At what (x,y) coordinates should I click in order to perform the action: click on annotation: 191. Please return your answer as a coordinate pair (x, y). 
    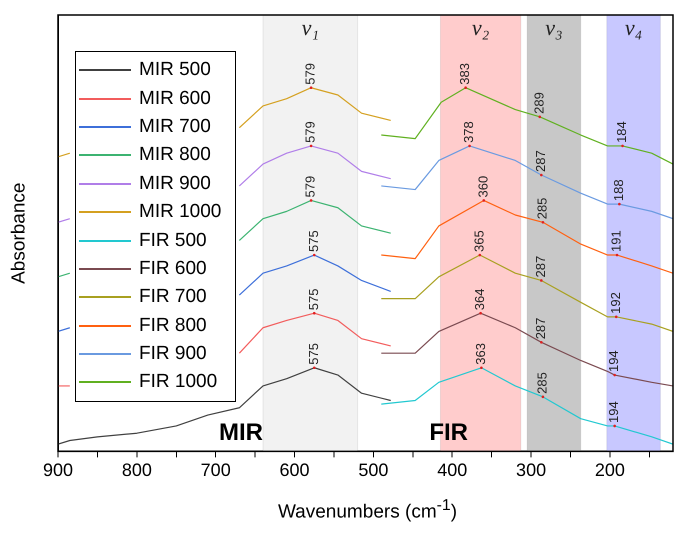
    Looking at the image, I should click on (616, 241).